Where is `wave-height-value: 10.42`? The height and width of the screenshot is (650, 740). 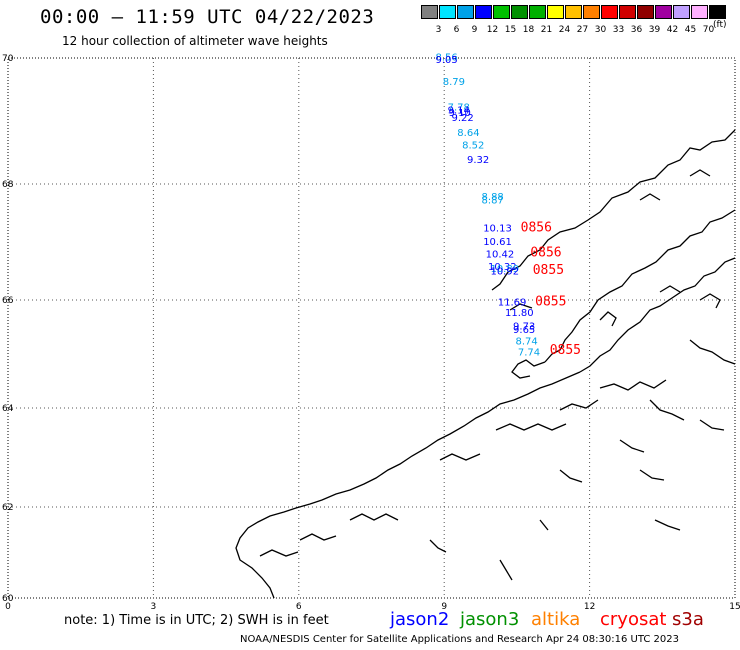
wave-height-value: 10.42 is located at coordinates (500, 255).